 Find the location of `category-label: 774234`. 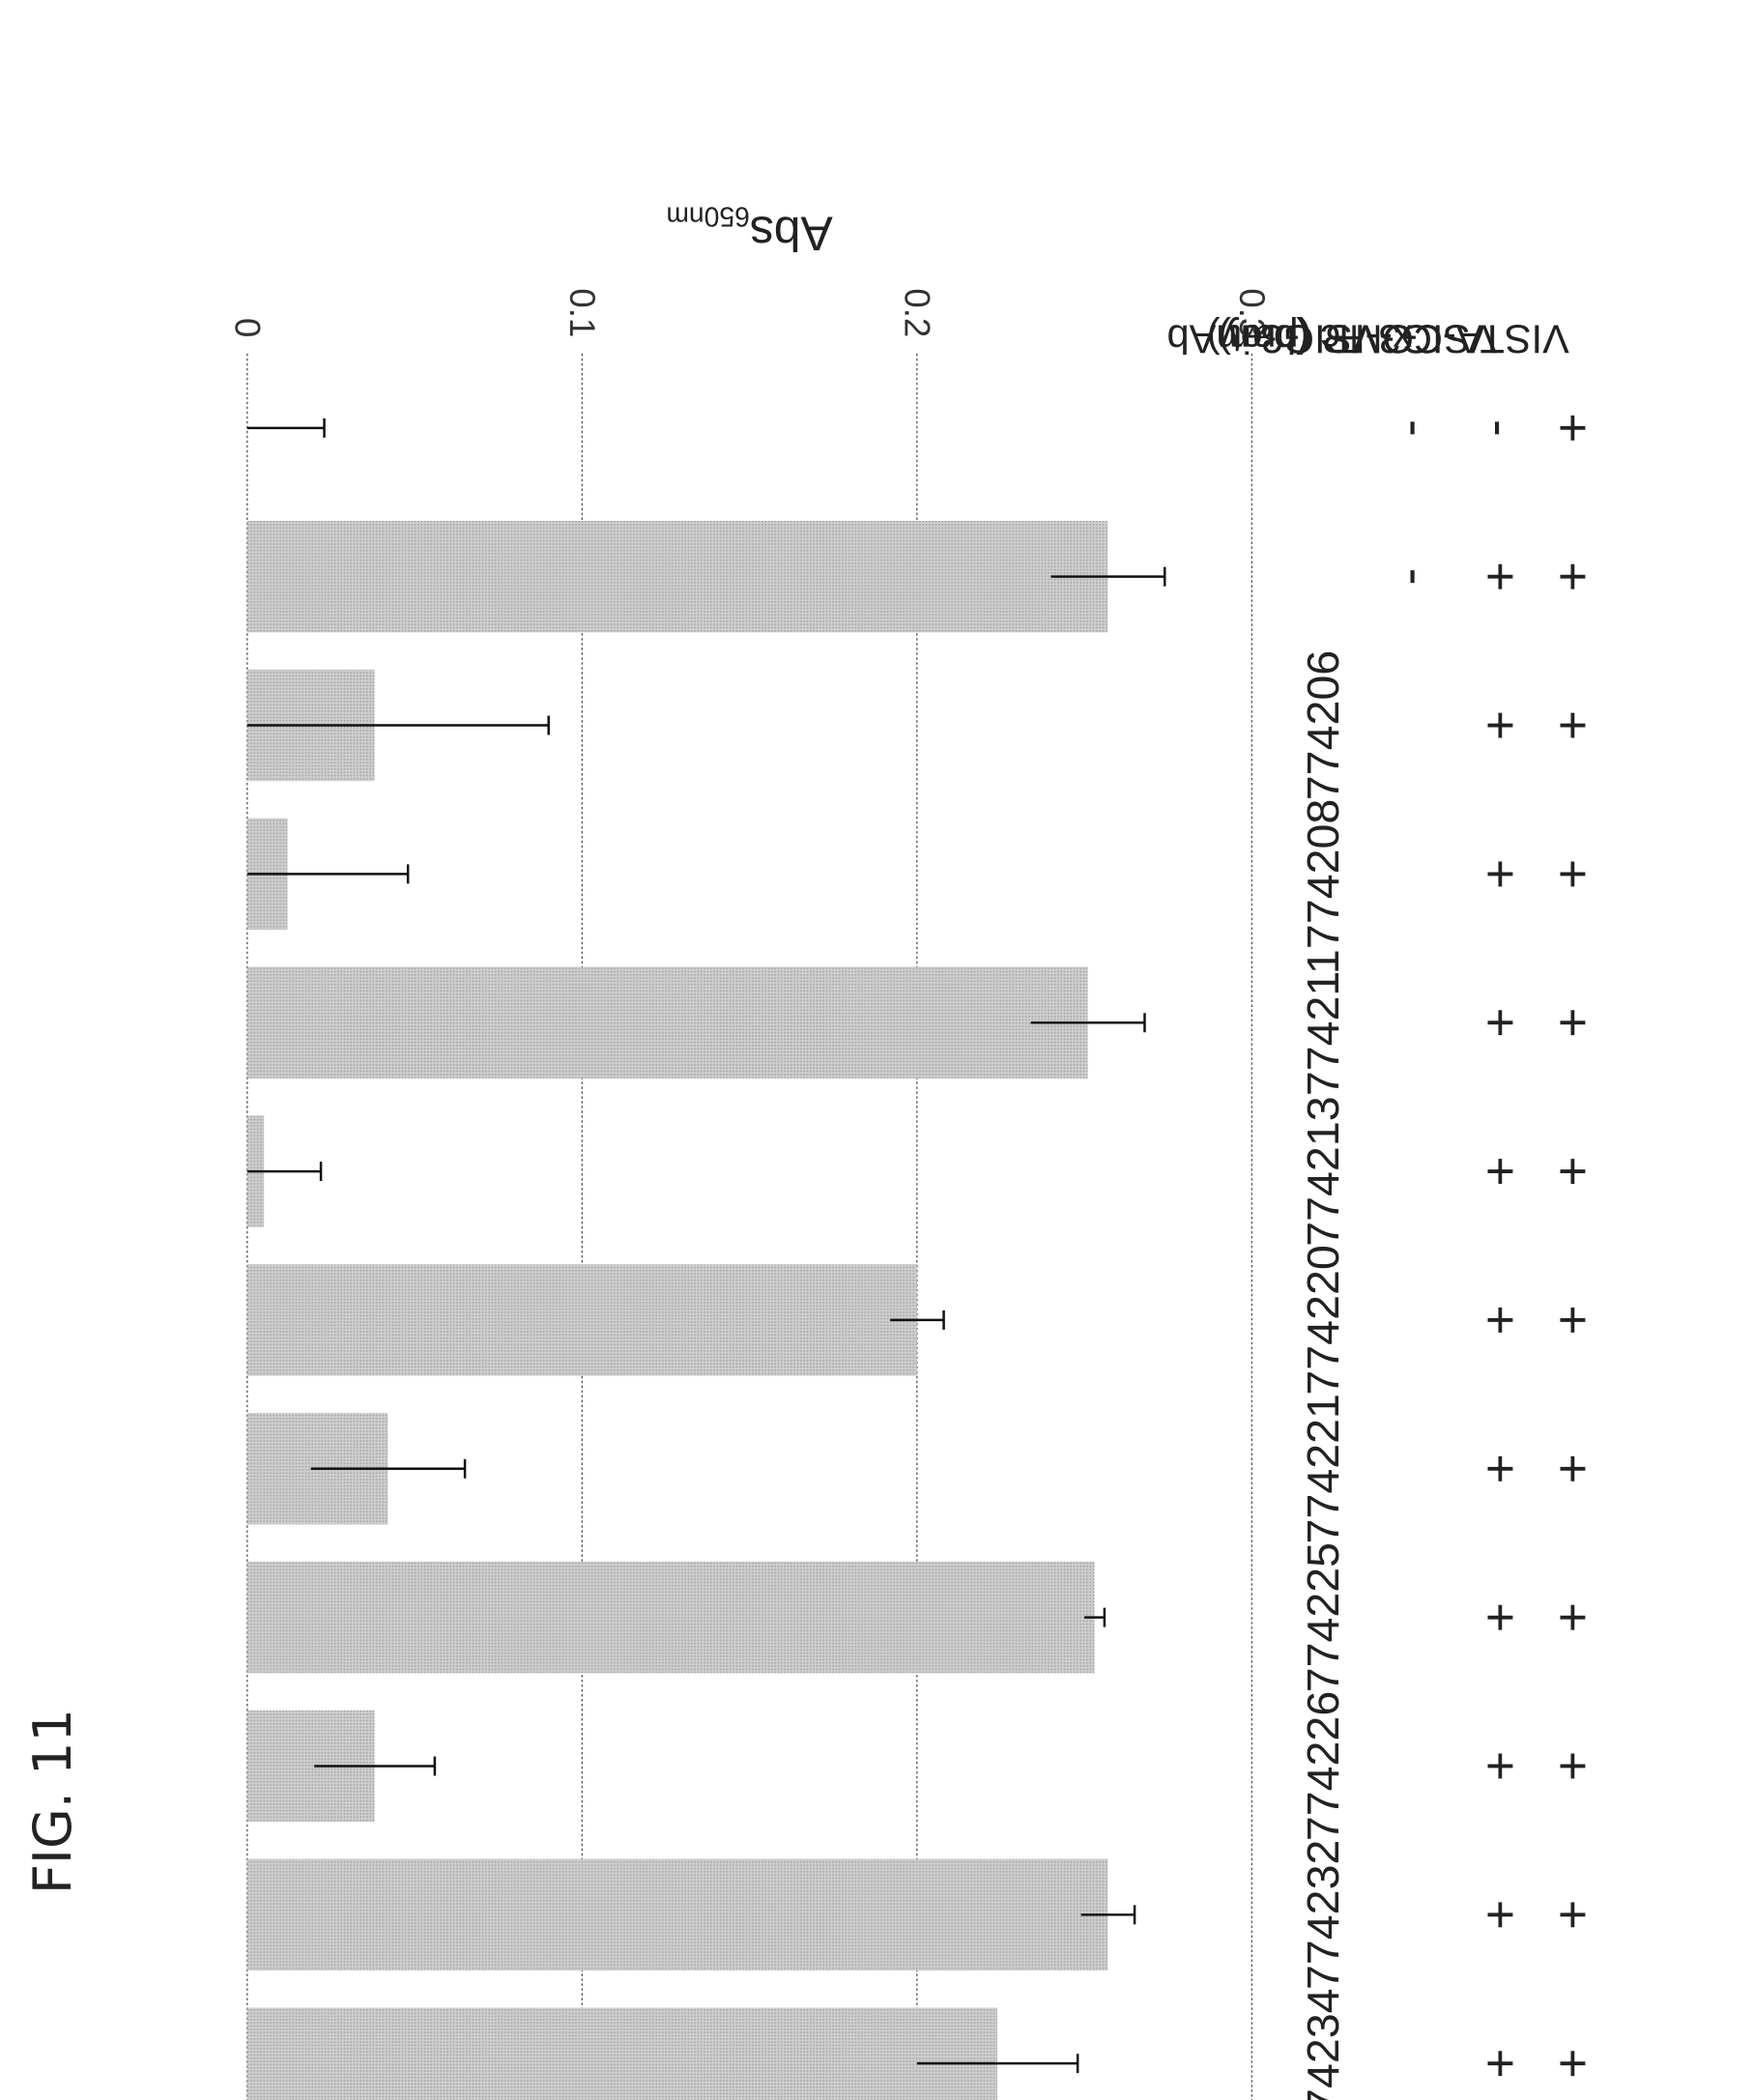

category-label: 774234 is located at coordinates (1323, 2044).